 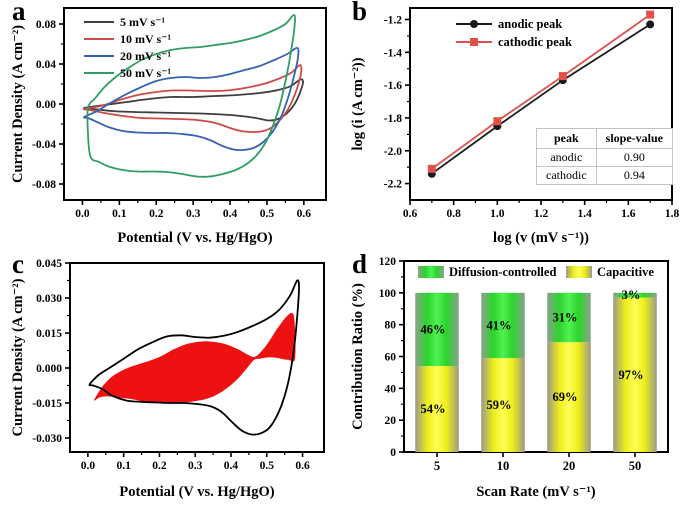 What do you see at coordinates (391, 358) in the screenshot?
I see `svg-text: 60` at bounding box center [391, 358].